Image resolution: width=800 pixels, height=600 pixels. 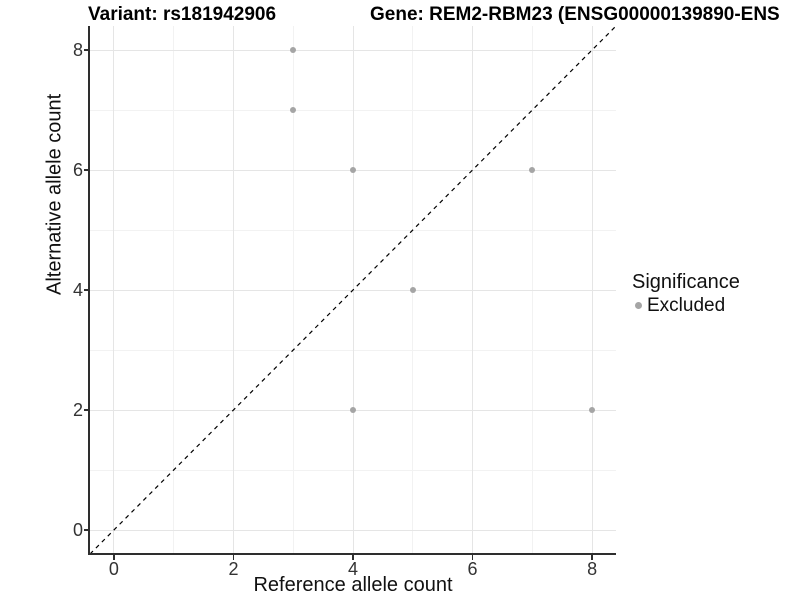 What do you see at coordinates (77, 290) in the screenshot?
I see `y-tick-label: 4` at bounding box center [77, 290].